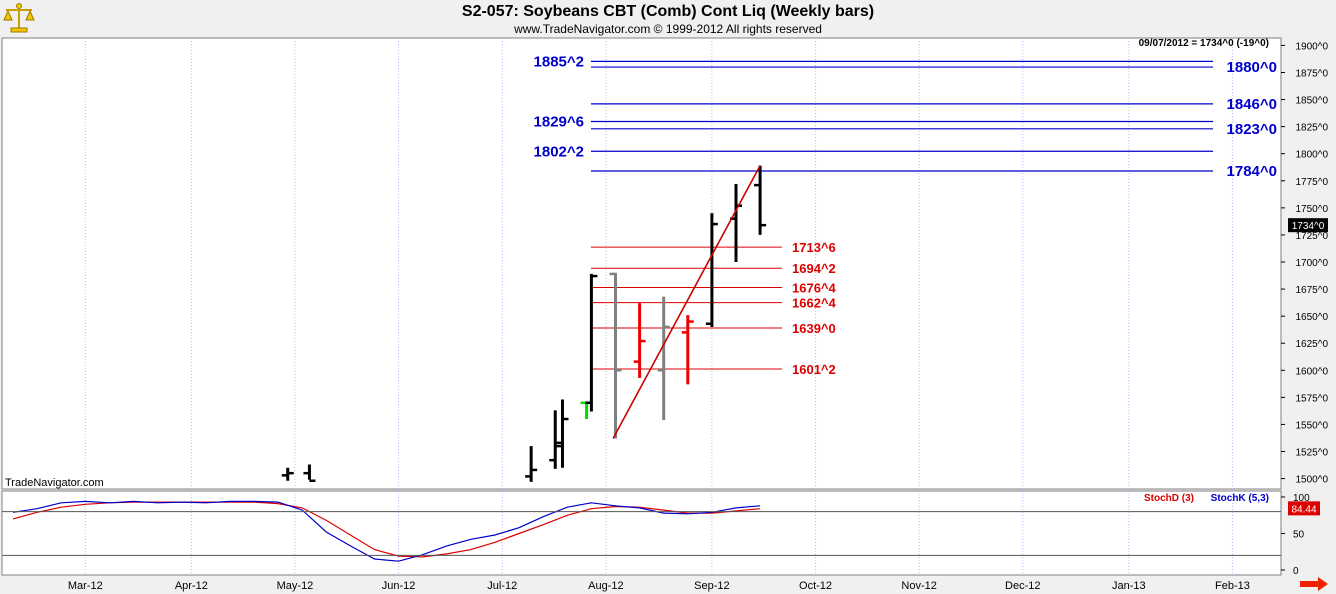 This screenshot has width=1336, height=594. I want to click on month-tick-label: Apr-12, so click(191, 586).